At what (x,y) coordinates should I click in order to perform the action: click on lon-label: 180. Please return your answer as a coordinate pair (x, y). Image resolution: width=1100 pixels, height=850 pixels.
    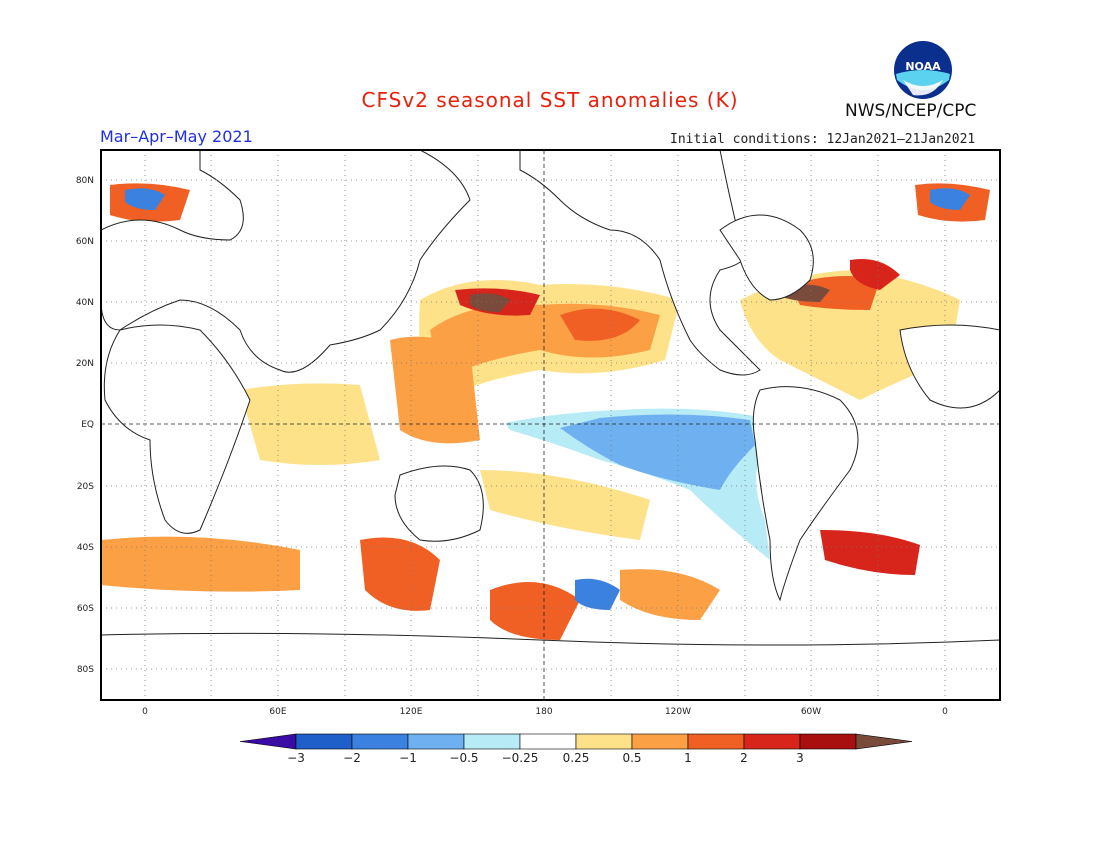
    Looking at the image, I should click on (543, 712).